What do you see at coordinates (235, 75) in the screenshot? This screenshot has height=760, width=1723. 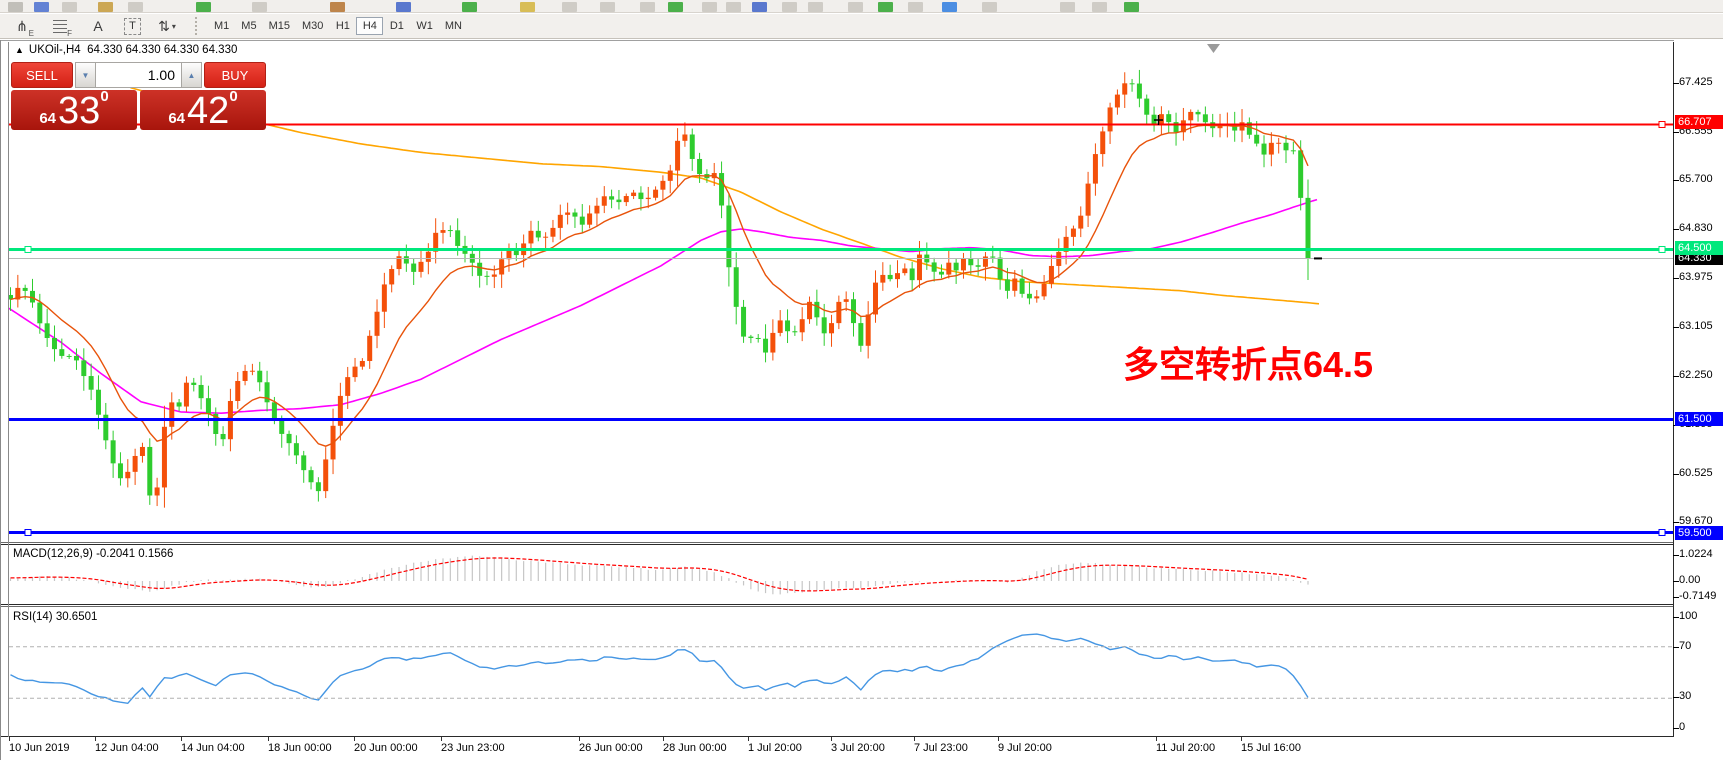 I see `buy-button: BUY` at bounding box center [235, 75].